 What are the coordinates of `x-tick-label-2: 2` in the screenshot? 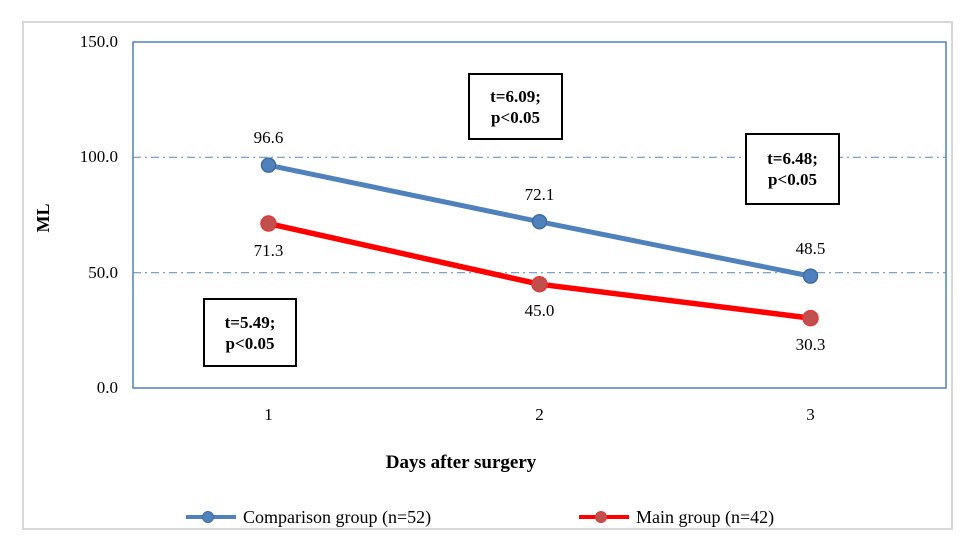 It's located at (539, 414).